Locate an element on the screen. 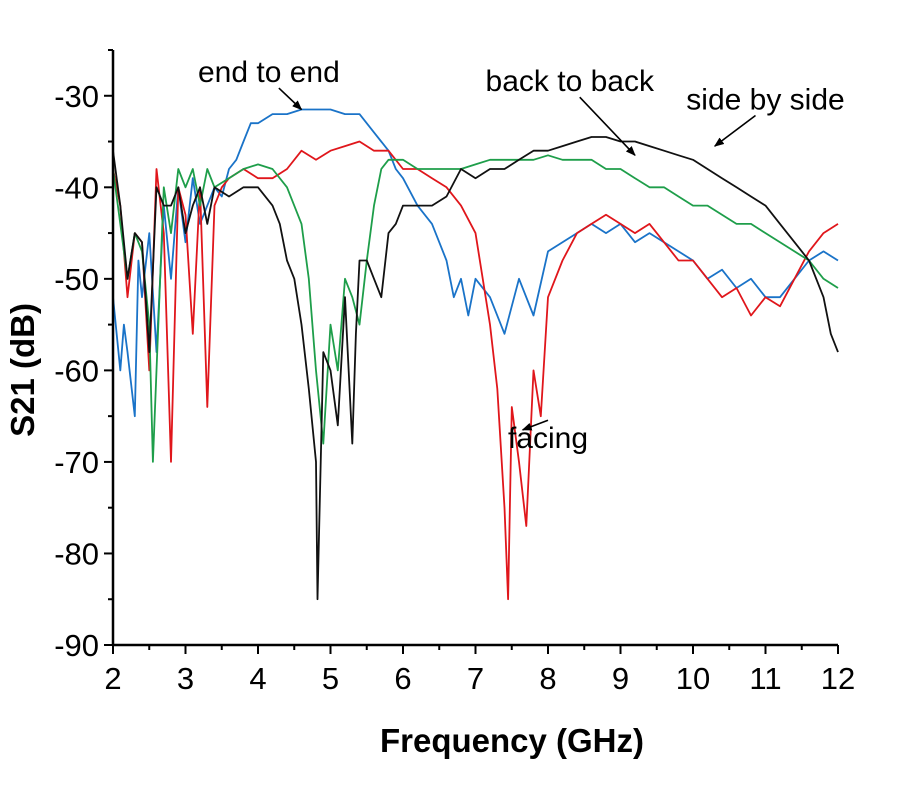 The width and height of the screenshot is (900, 800). y-tick-label: -80 is located at coordinates (76, 553).